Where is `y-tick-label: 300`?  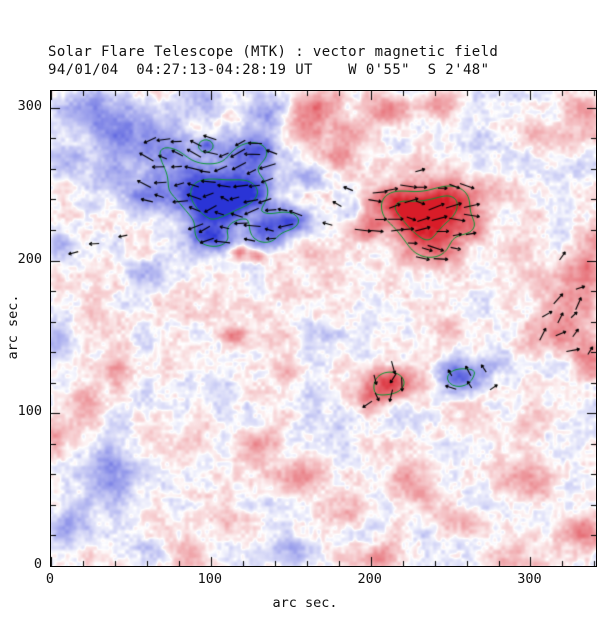 y-tick-label: 300 is located at coordinates (29, 105).